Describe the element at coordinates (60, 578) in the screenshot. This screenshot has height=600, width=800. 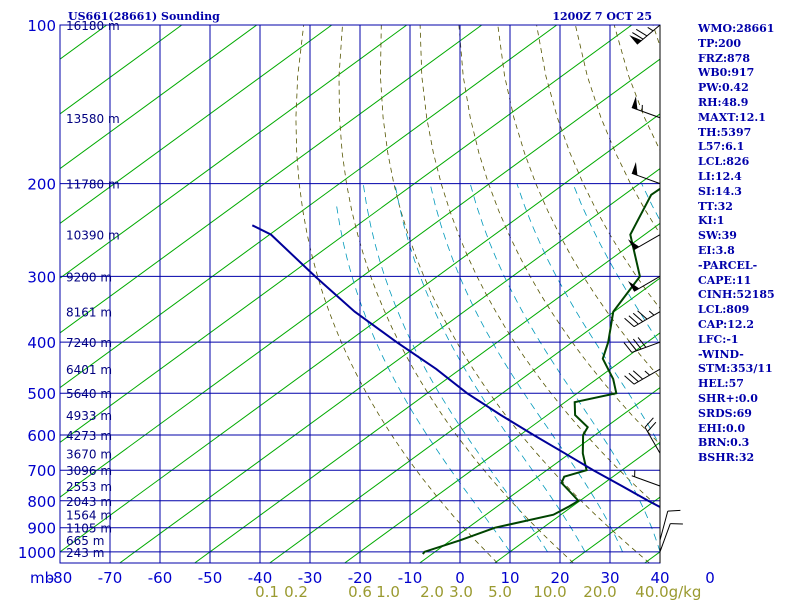
I see `temperature-tick-label: -80` at that location.